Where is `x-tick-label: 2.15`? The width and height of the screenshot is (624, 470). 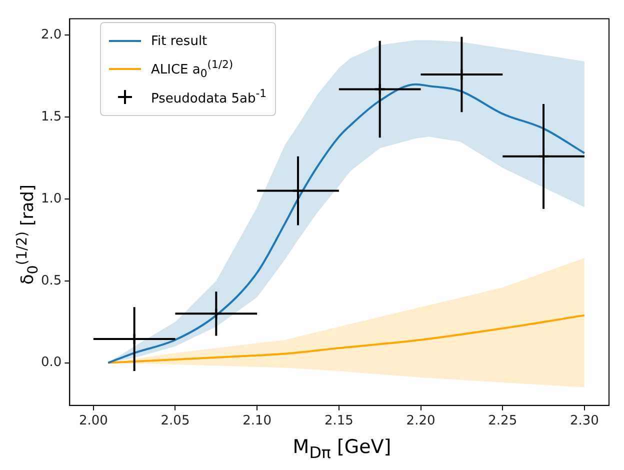
x-tick-label: 2.15 is located at coordinates (339, 421).